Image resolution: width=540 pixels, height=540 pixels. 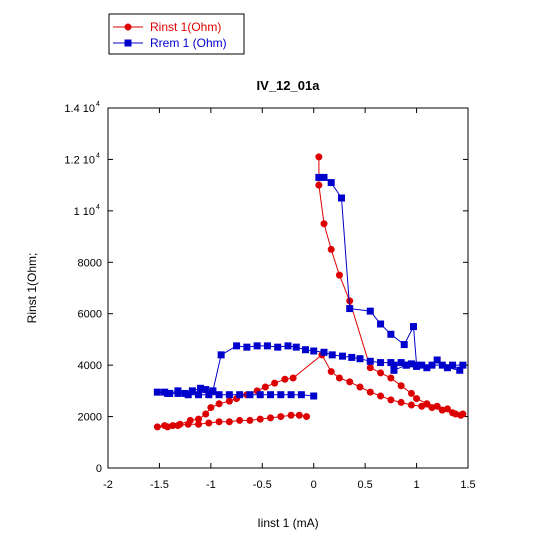 What do you see at coordinates (90, 315) in the screenshot?
I see `y-tick-label: 6000` at bounding box center [90, 315].